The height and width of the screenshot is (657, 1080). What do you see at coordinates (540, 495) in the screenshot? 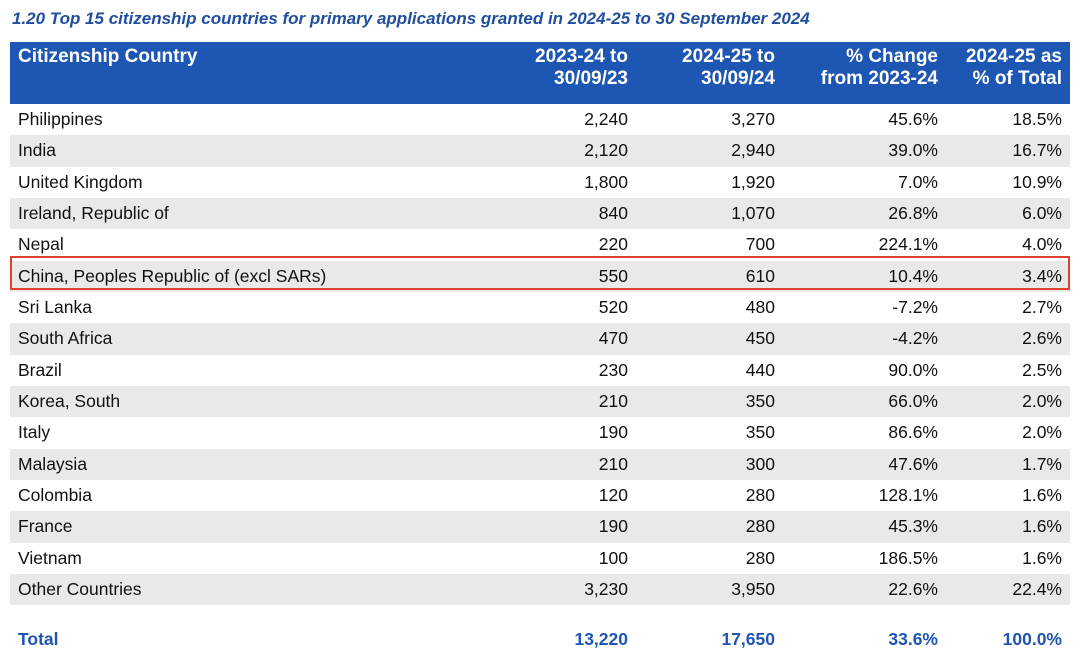
I see `table-row: Colombia 120 280 128.1% 1.6%` at bounding box center [540, 495].